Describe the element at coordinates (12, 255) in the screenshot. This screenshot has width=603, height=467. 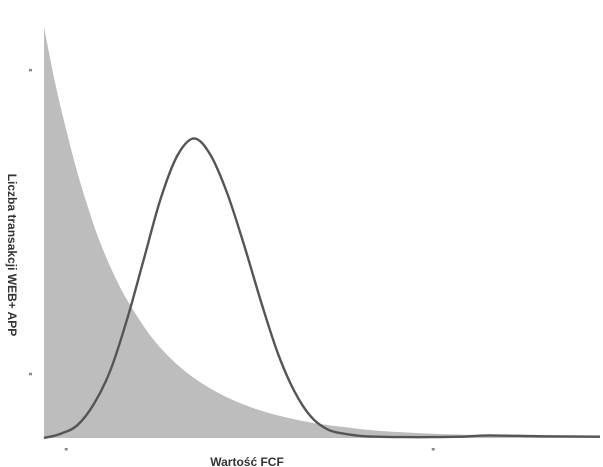
I see `y-axis-title: Liczba transakcji WEB+ APP` at that location.